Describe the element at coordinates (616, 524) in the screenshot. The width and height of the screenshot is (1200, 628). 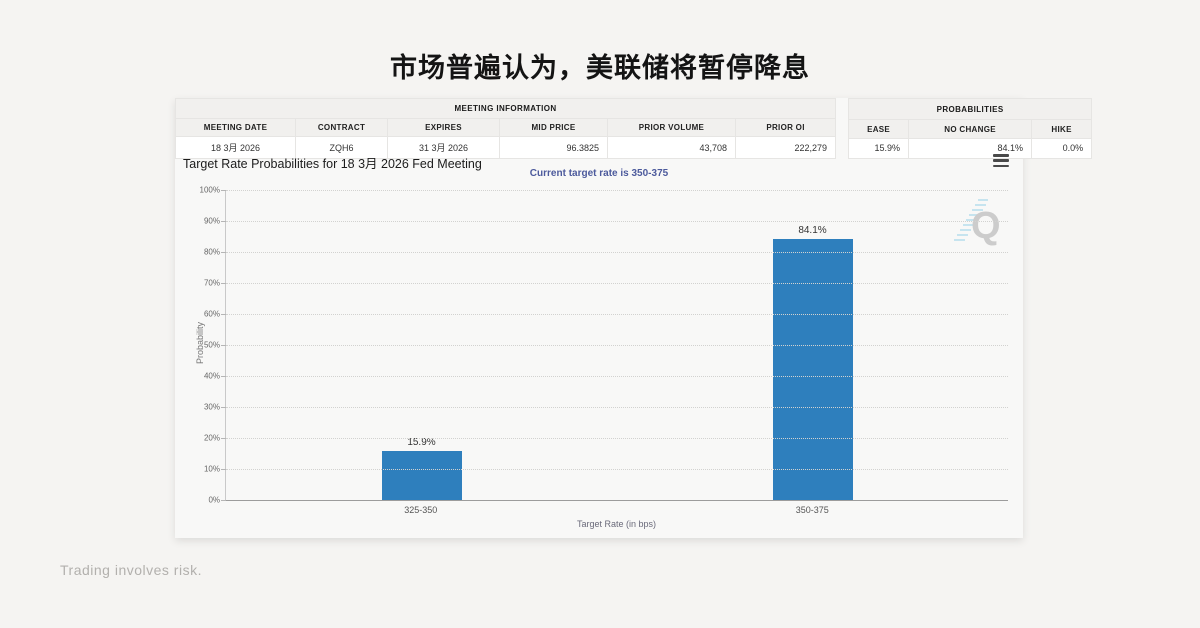
I see `x-axis-title: Target Rate (in bps)` at that location.